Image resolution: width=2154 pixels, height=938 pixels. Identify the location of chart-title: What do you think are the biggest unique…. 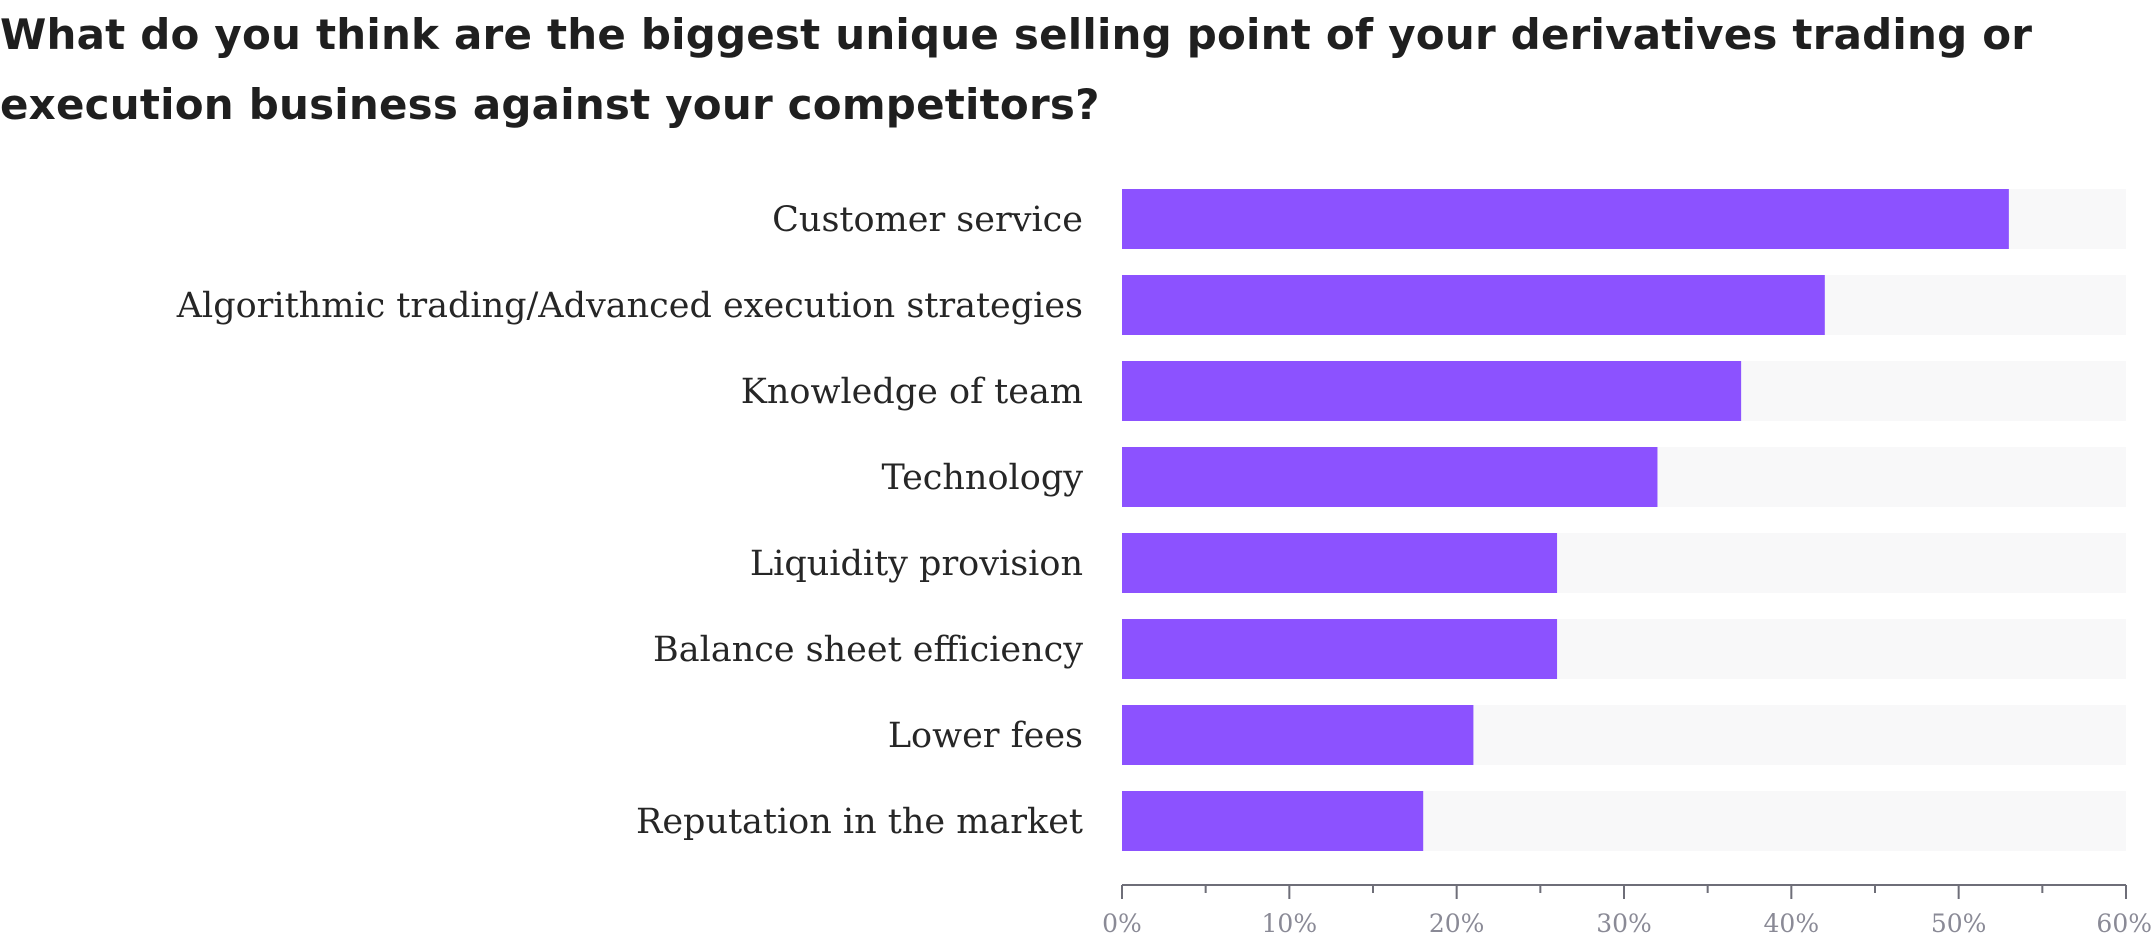
(1016, 69).